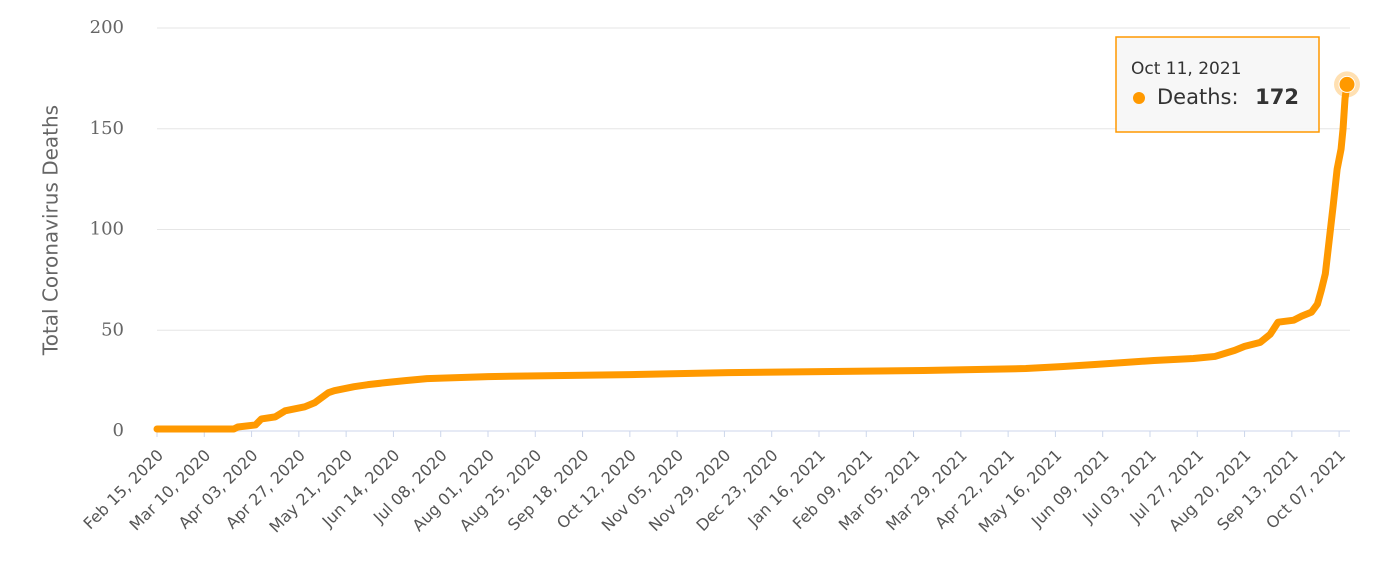 This screenshot has width=1384, height=580. I want to click on x-tick-label: May 16, 2021, so click(1020, 491).